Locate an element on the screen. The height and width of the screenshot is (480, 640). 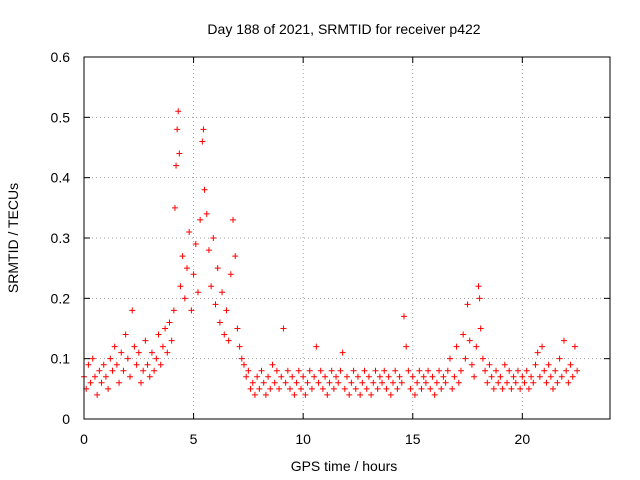
x-axis-label: GPS time / hours is located at coordinates (344, 466).